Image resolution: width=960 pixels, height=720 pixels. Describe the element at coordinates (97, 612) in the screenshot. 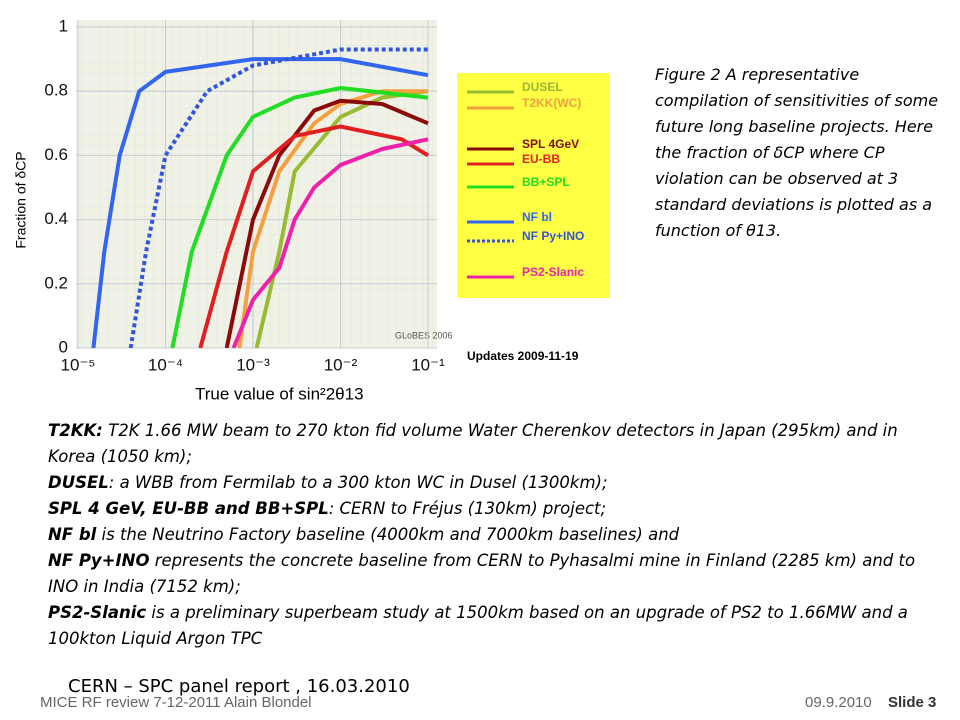

I see `term: PS2-Slanic` at that location.